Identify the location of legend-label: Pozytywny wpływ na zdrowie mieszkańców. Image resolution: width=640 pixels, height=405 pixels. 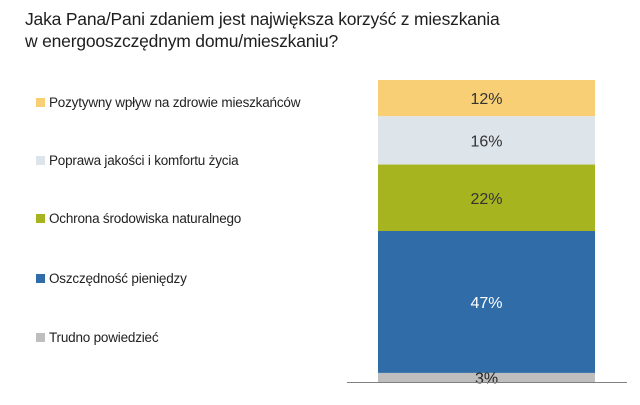
(175, 102).